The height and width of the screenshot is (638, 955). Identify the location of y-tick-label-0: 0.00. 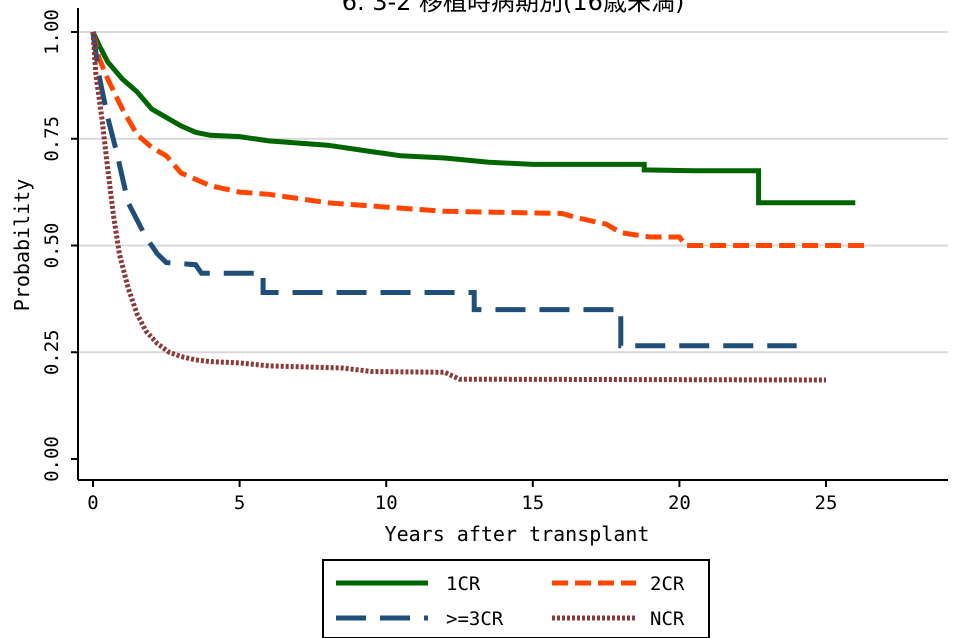
(52, 459).